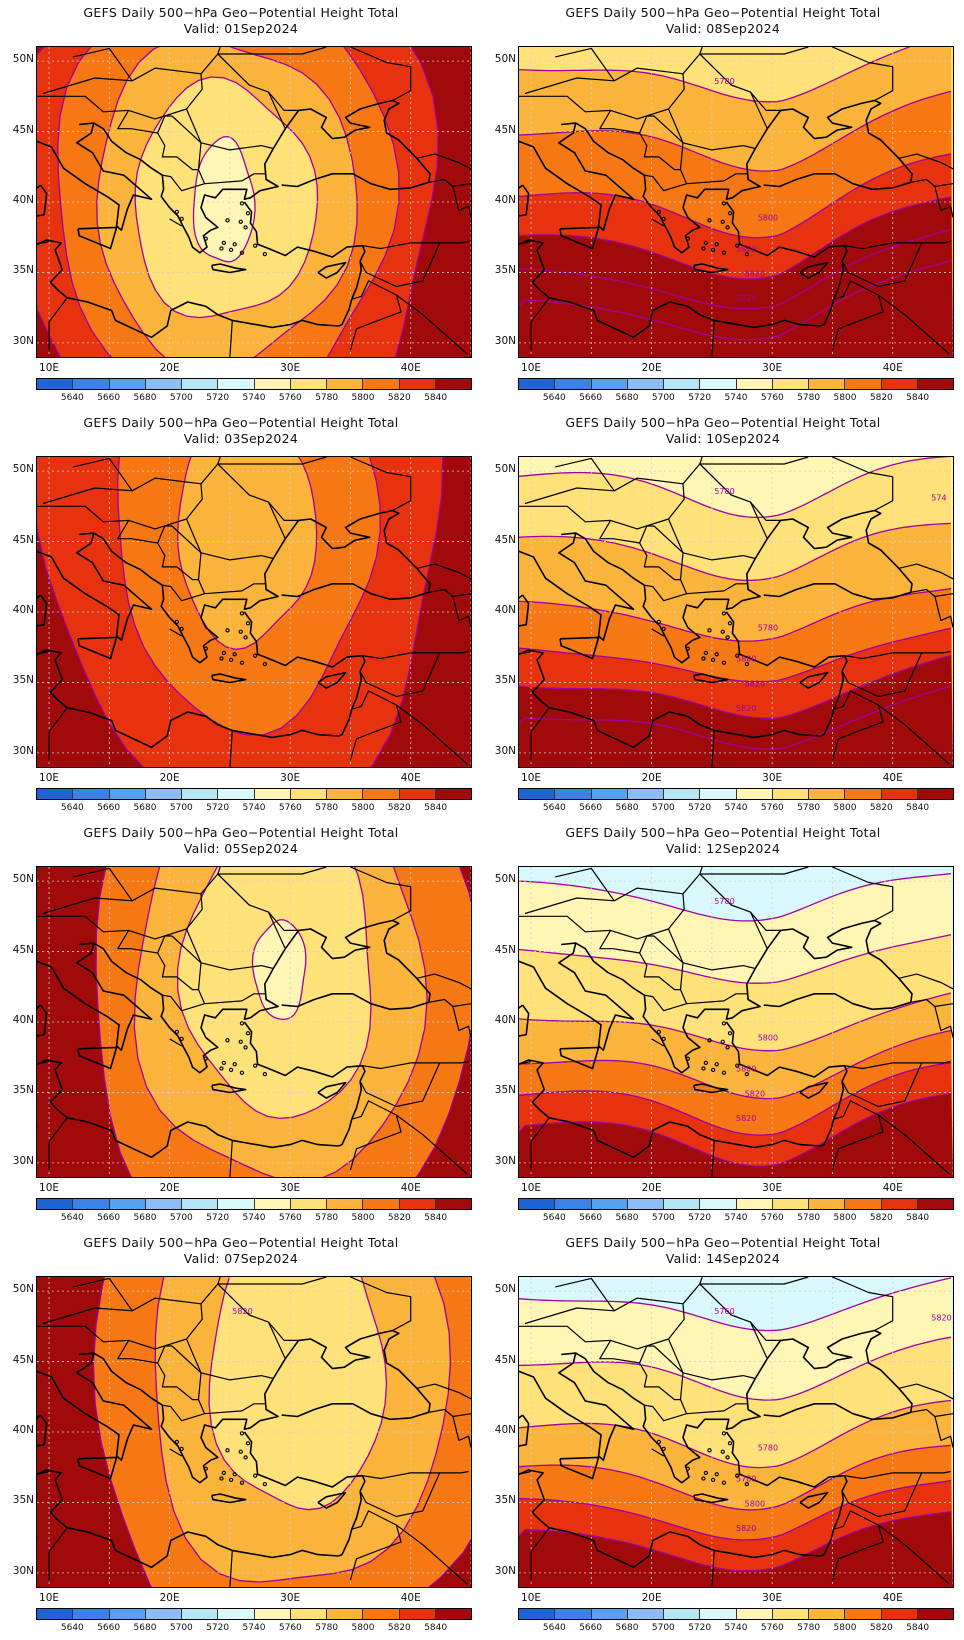  Describe the element at coordinates (505, 1090) in the screenshot. I see `latitude-tick-label: 35N` at that location.